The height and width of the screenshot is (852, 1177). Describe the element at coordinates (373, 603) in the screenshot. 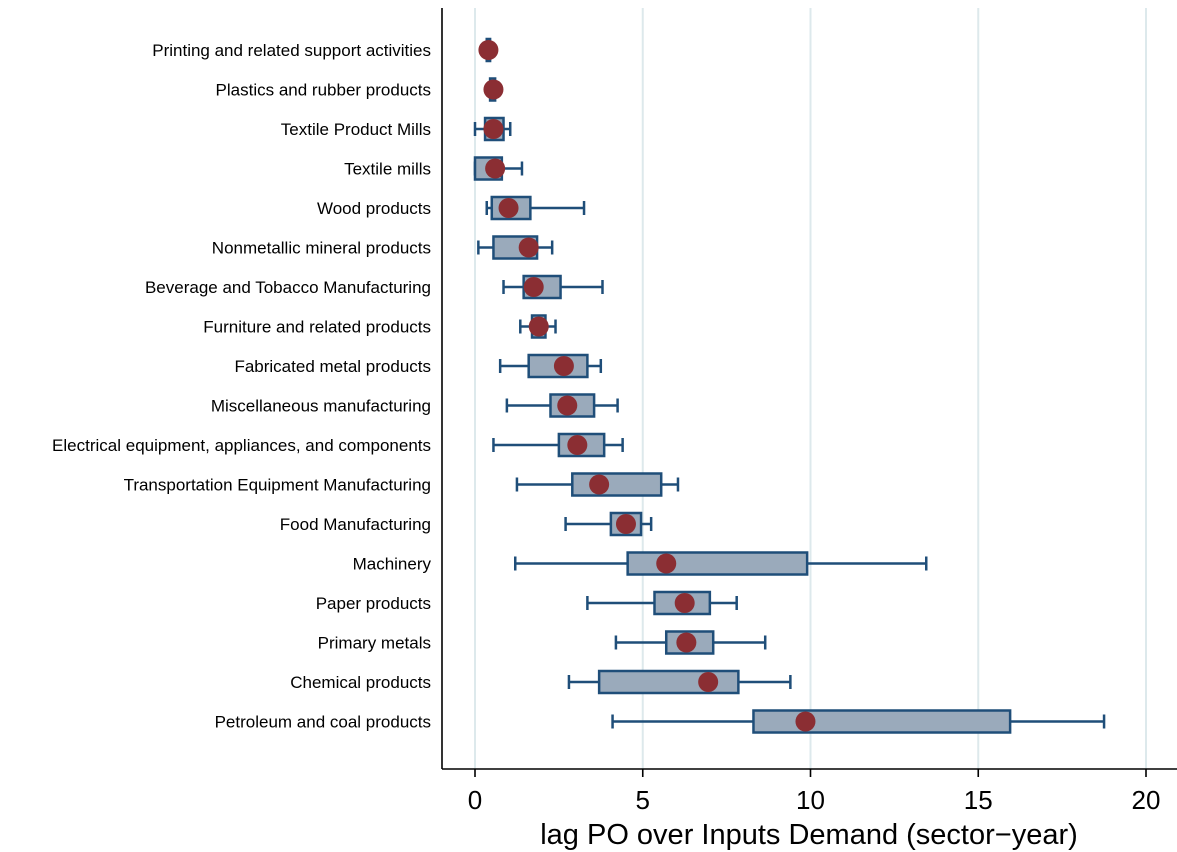

I see `category-label: Paper products` at that location.